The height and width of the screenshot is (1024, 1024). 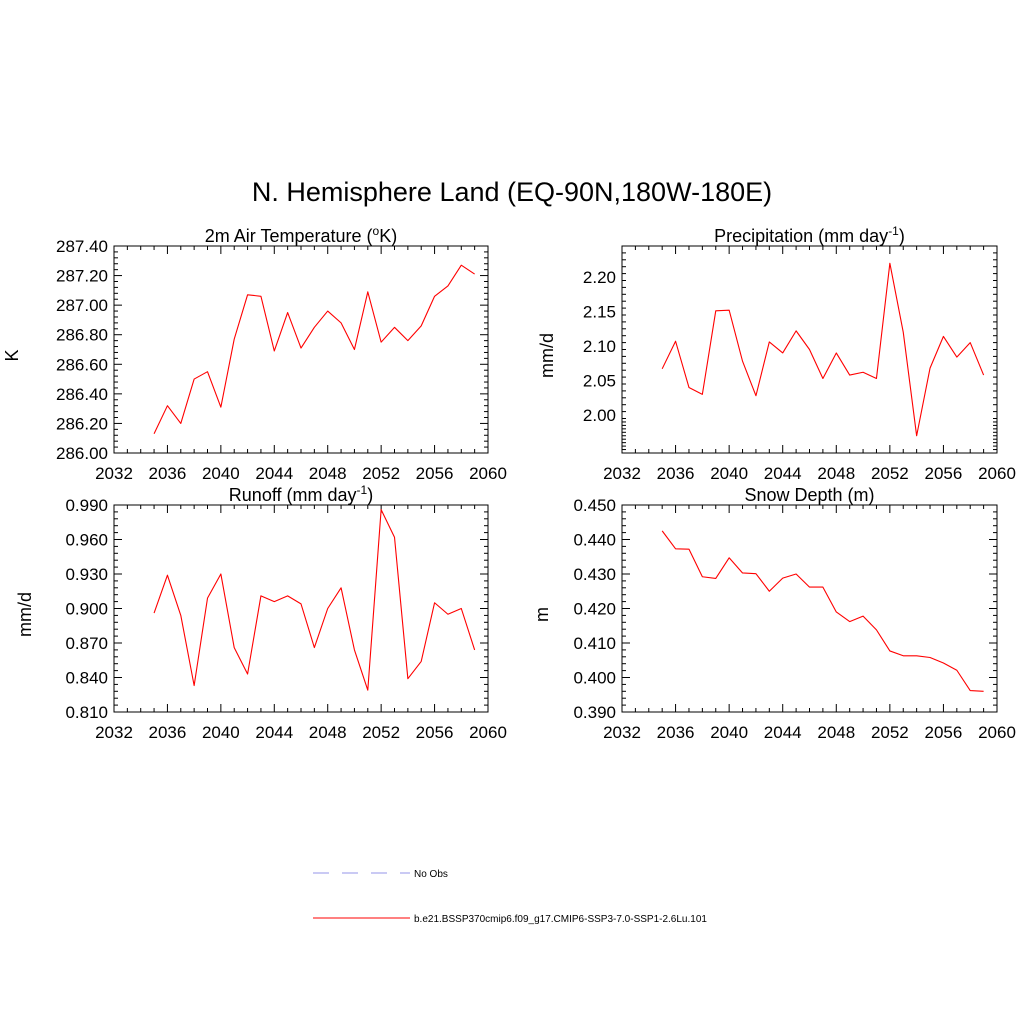 I want to click on y-tick-label: 2.05, so click(x=599, y=381).